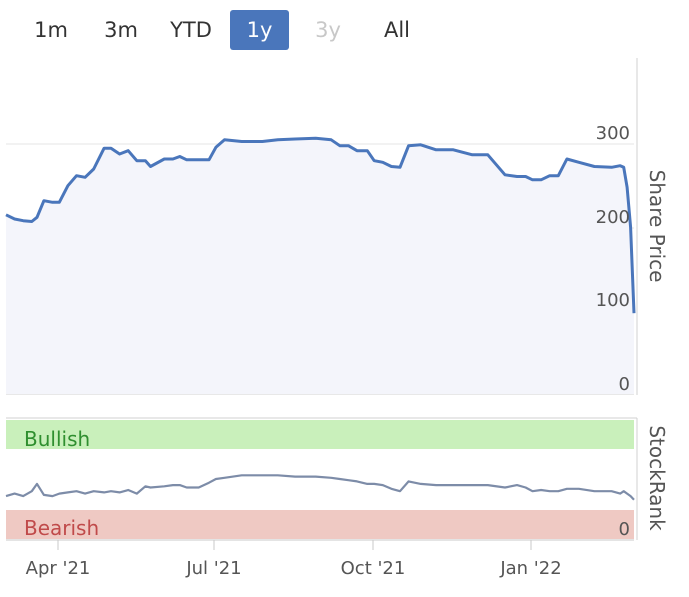  I want to click on range-button-1m: 1m, so click(51, 30).